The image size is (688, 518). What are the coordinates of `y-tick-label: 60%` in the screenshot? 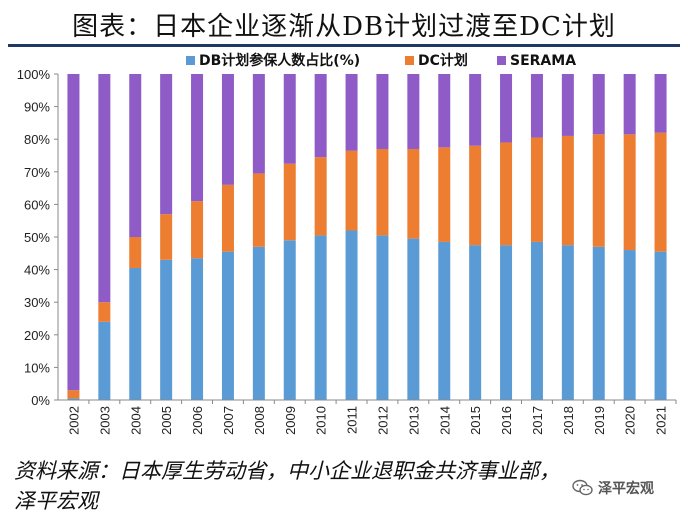 It's located at (37, 204).